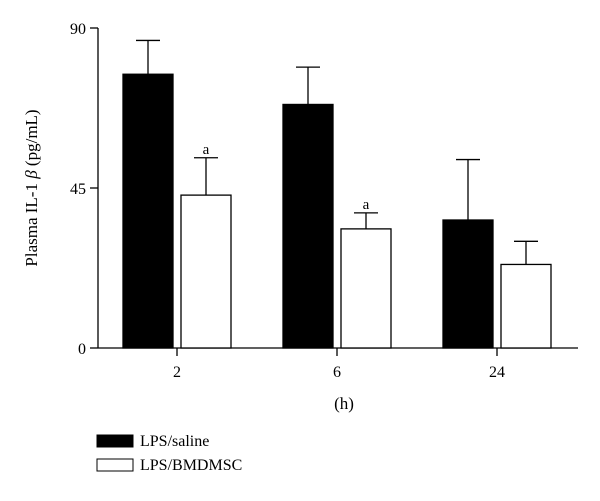 This screenshot has width=600, height=501. Describe the element at coordinates (78, 189) in the screenshot. I see `y-tick-label: 45` at that location.